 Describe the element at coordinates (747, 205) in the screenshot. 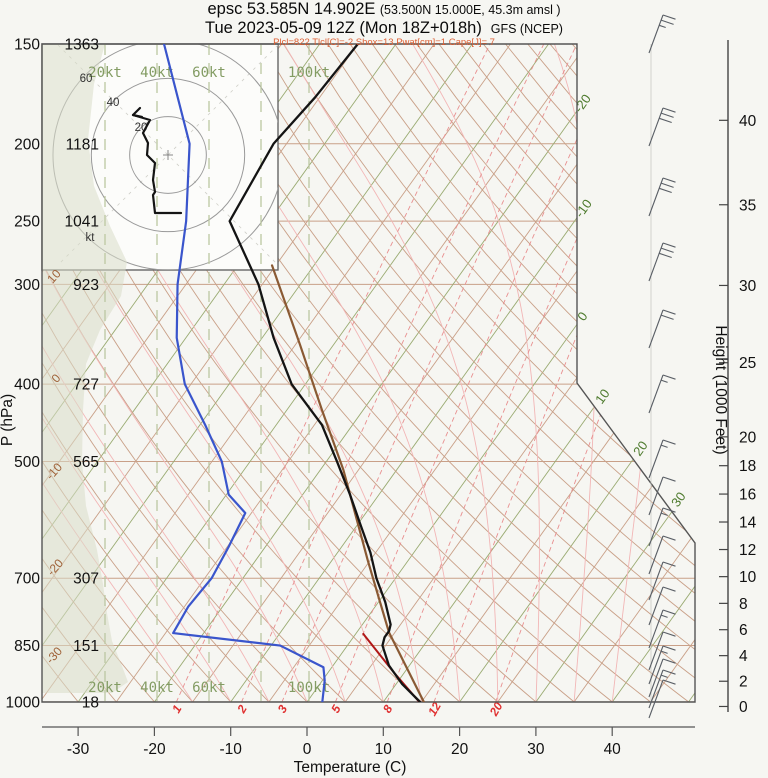

I see `svg-text: 35` at that location.